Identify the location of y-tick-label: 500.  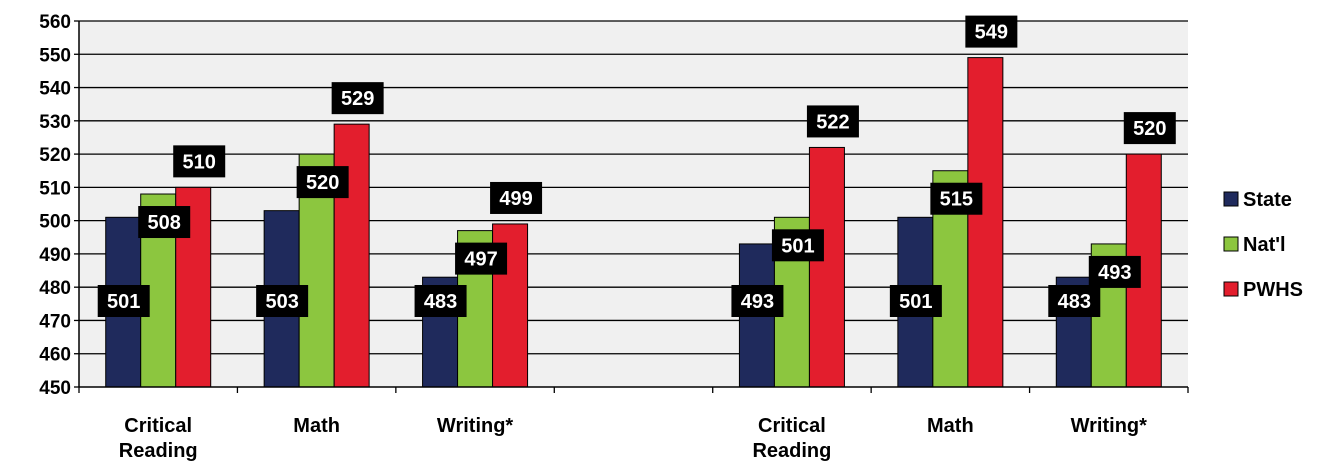
(55, 222).